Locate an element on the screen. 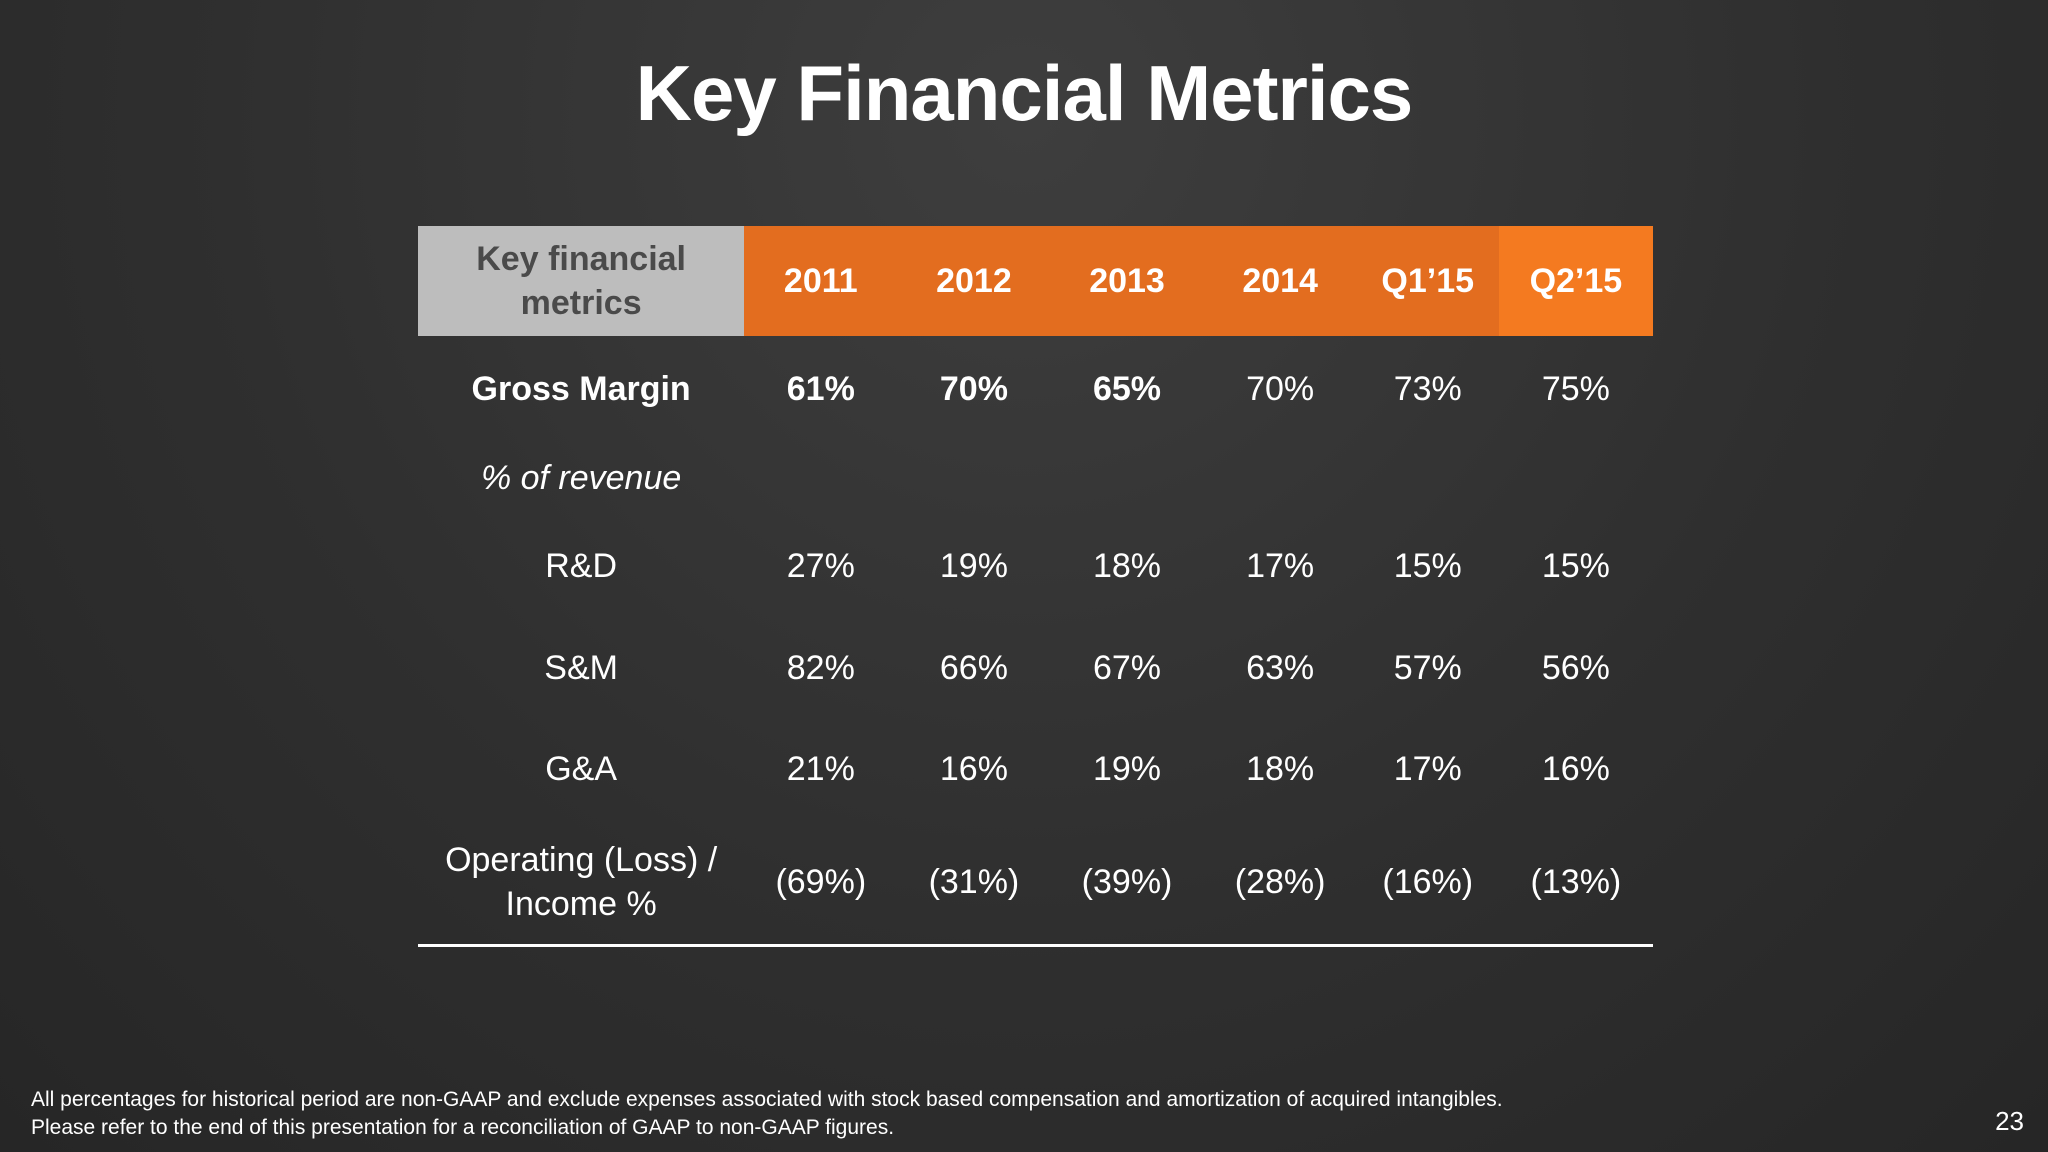 The height and width of the screenshot is (1152, 2048). table-cell: 82% is located at coordinates (820, 667).